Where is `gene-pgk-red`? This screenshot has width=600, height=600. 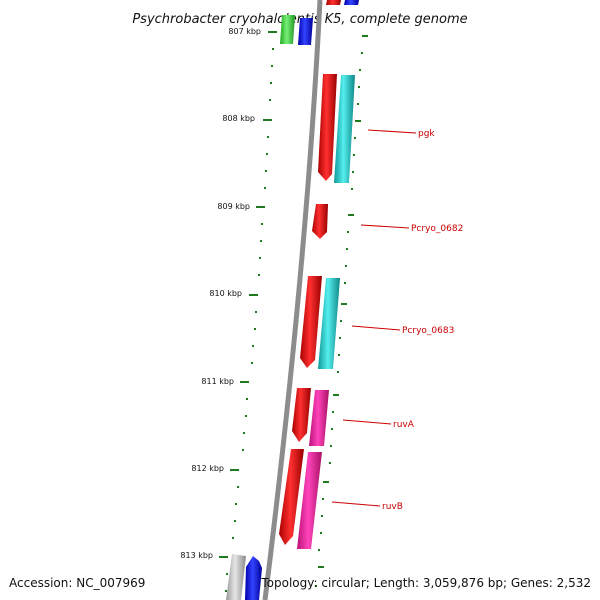
gene-pgk-red is located at coordinates (327, 127).